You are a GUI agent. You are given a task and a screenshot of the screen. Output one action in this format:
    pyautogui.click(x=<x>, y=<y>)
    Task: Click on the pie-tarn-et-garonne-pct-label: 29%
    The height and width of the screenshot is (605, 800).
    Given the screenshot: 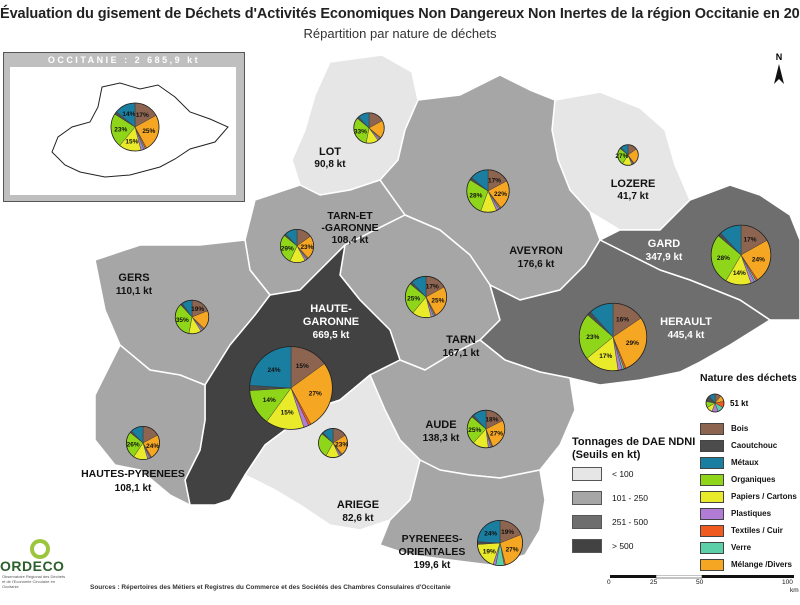 What is the action you would take?
    pyautogui.click(x=287, y=248)
    